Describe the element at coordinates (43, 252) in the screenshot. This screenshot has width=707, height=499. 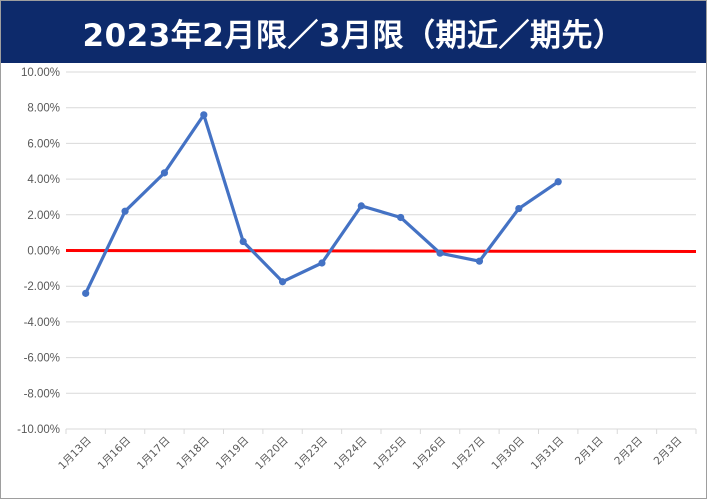
I see `y-tick-label: 0.00%` at that location.